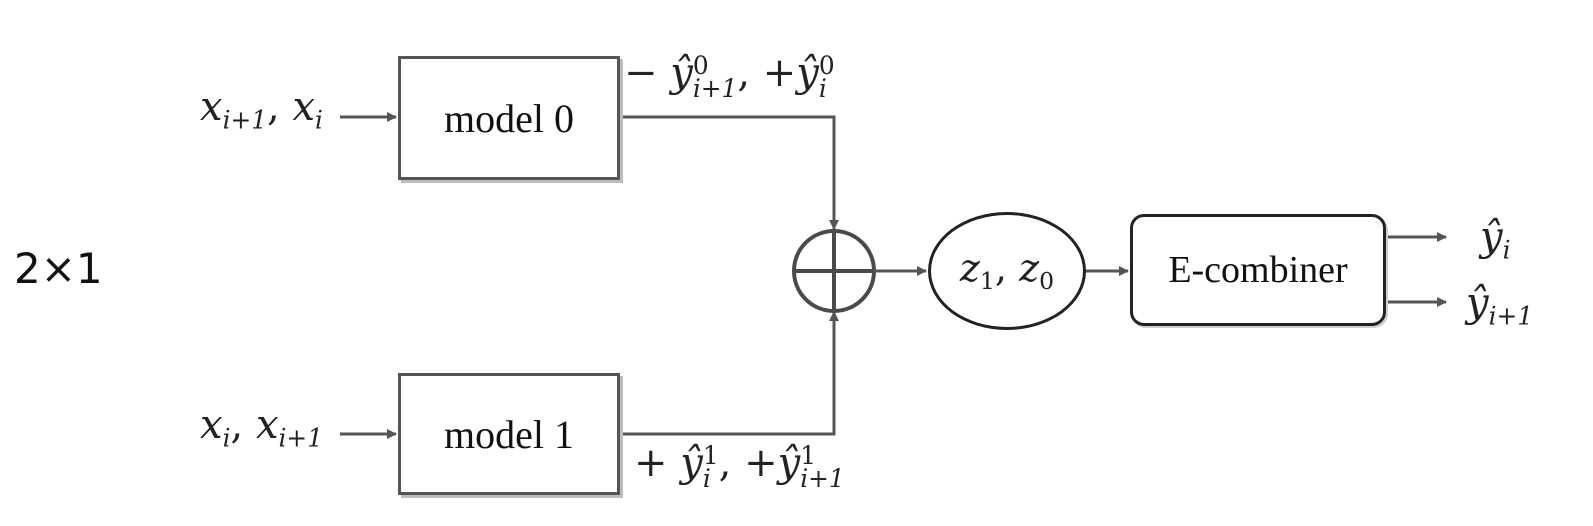 This screenshot has height=526, width=1593. Describe the element at coordinates (729, 77) in the screenshot. I see `model0-output-label: − ŷ 0 i+1, +ŷ 0 i` at that location.